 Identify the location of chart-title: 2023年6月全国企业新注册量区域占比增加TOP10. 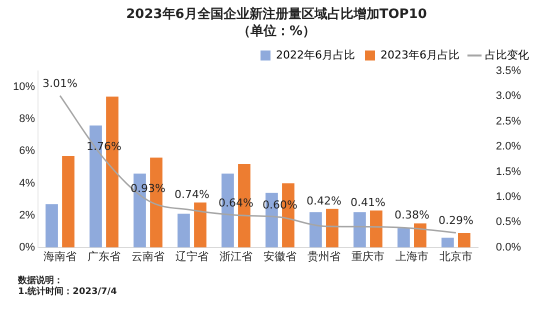
(276, 14).